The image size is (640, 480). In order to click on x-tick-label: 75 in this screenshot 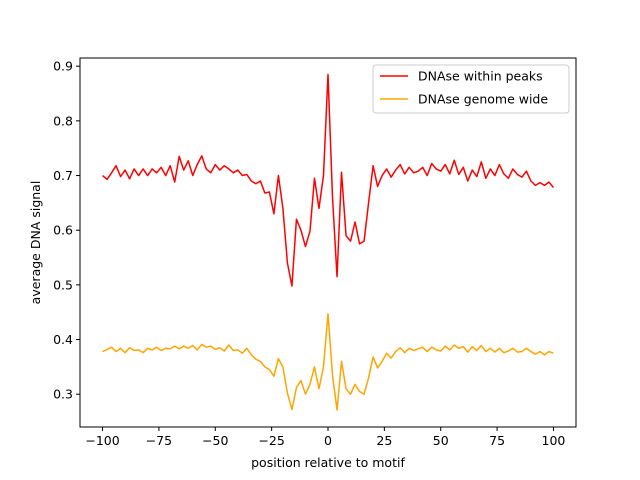, I will do `click(497, 440)`.